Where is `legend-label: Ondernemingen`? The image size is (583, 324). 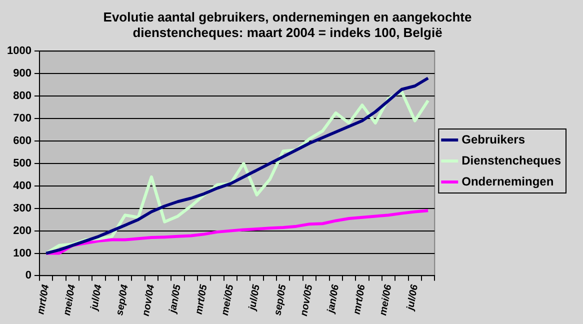 legend-label: Ondernemingen is located at coordinates (508, 181).